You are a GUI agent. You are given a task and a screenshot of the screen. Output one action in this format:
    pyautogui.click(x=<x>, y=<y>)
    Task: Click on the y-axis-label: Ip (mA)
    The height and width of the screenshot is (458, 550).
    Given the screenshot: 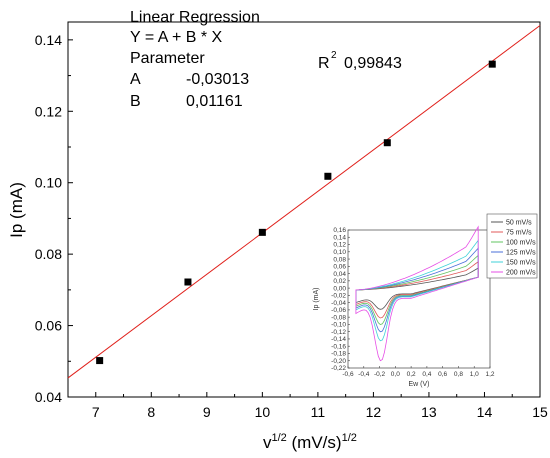 What is the action you would take?
    pyautogui.click(x=16, y=210)
    